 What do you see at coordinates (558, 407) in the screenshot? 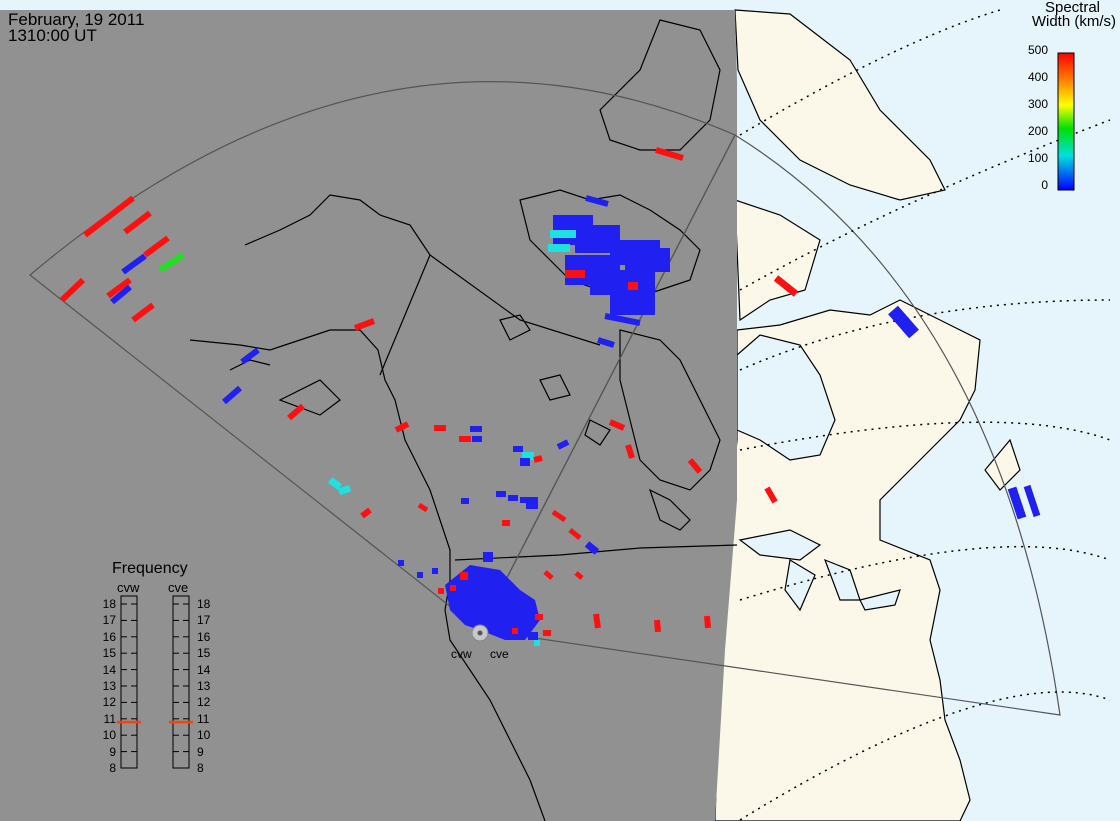
I see `boundaries` at bounding box center [558, 407].